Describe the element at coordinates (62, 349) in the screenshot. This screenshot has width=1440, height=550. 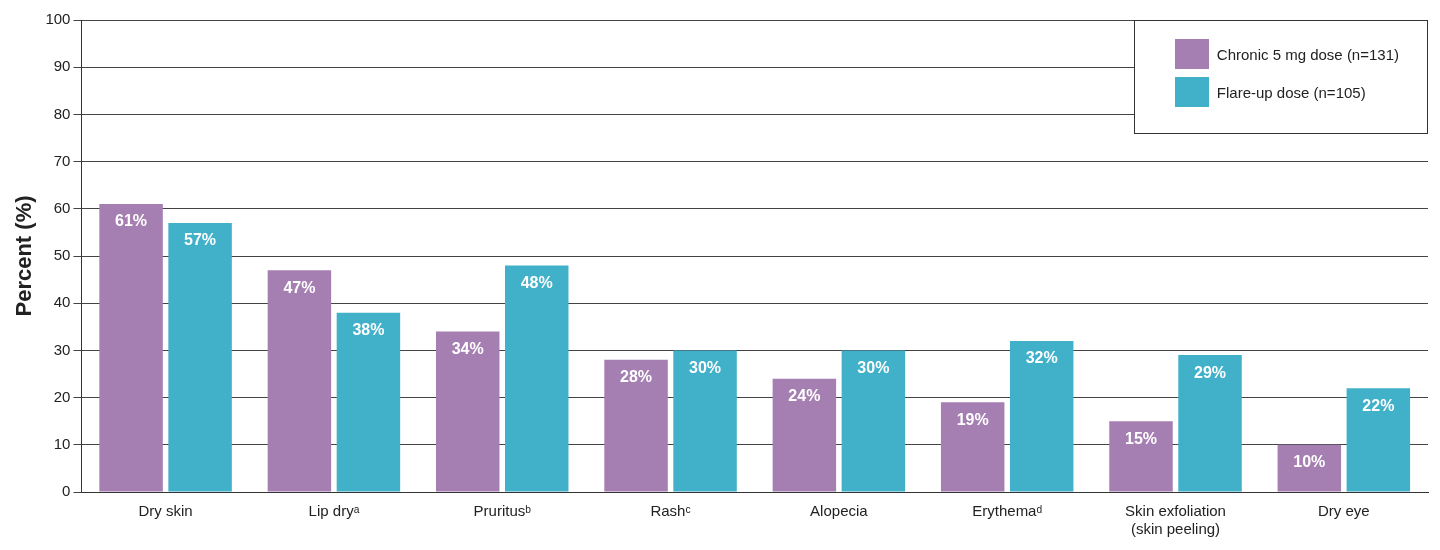
I see `y-tick-label: 30` at that location.